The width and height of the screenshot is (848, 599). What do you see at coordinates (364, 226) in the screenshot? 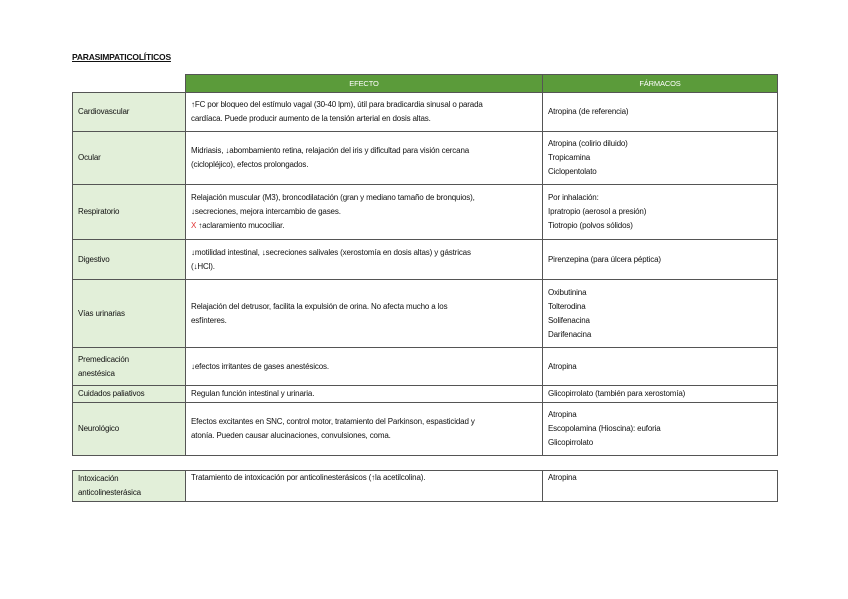
I see `effect-extra-line: X ↑aclaramiento mucociliar.` at bounding box center [364, 226].